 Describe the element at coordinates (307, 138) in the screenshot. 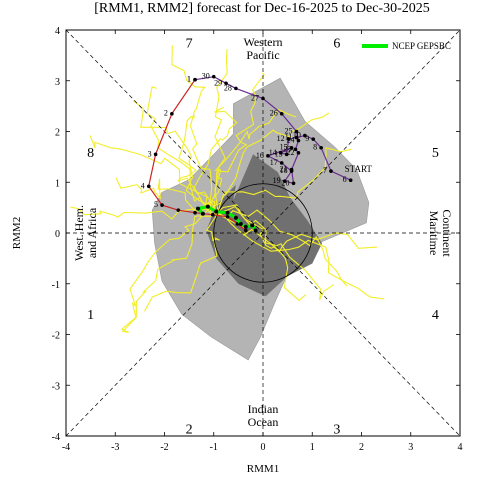

I see `observed-day-label: 9` at that location.